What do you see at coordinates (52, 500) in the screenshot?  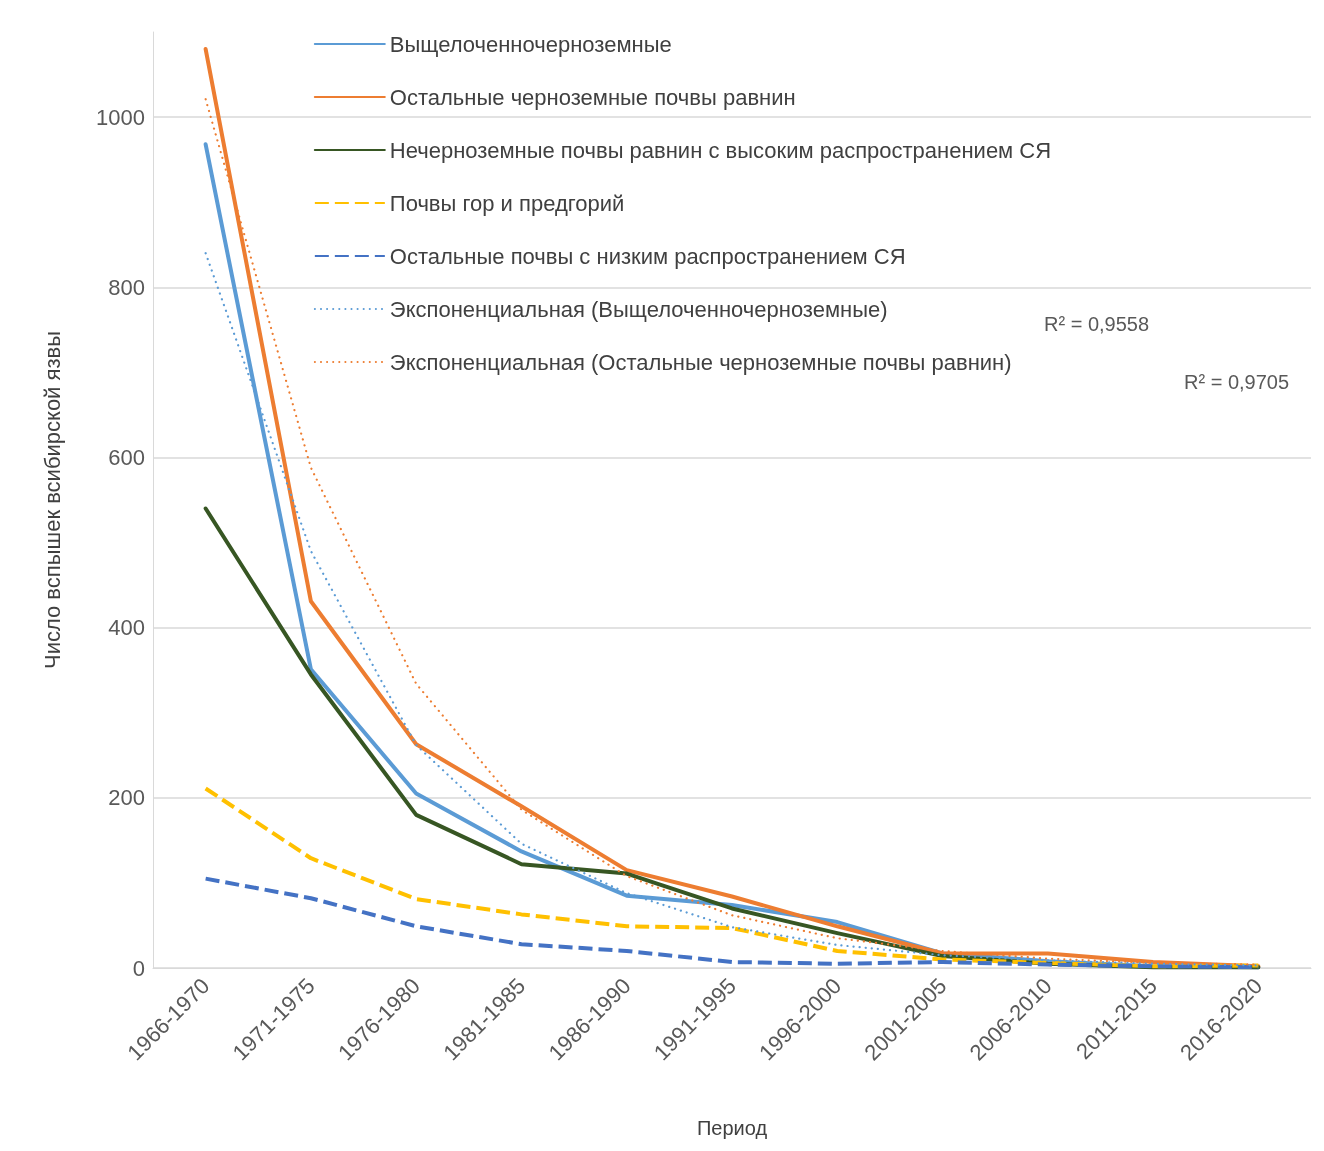 I see `y-axis-title: Число вспышек всибирской язвы` at bounding box center [52, 500].